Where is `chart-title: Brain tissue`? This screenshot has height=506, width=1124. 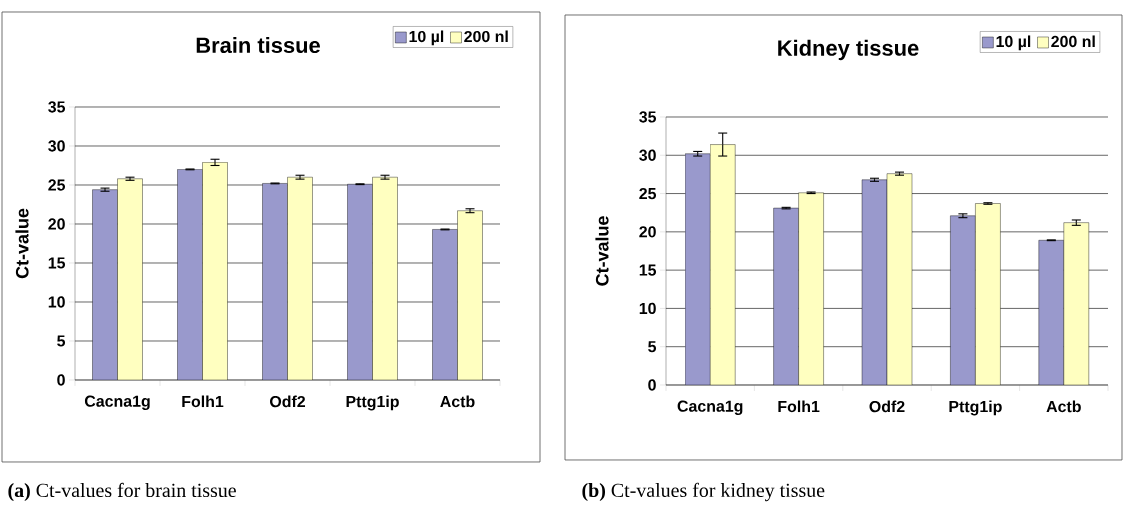
chart-title: Brain tissue is located at coordinates (258, 45).